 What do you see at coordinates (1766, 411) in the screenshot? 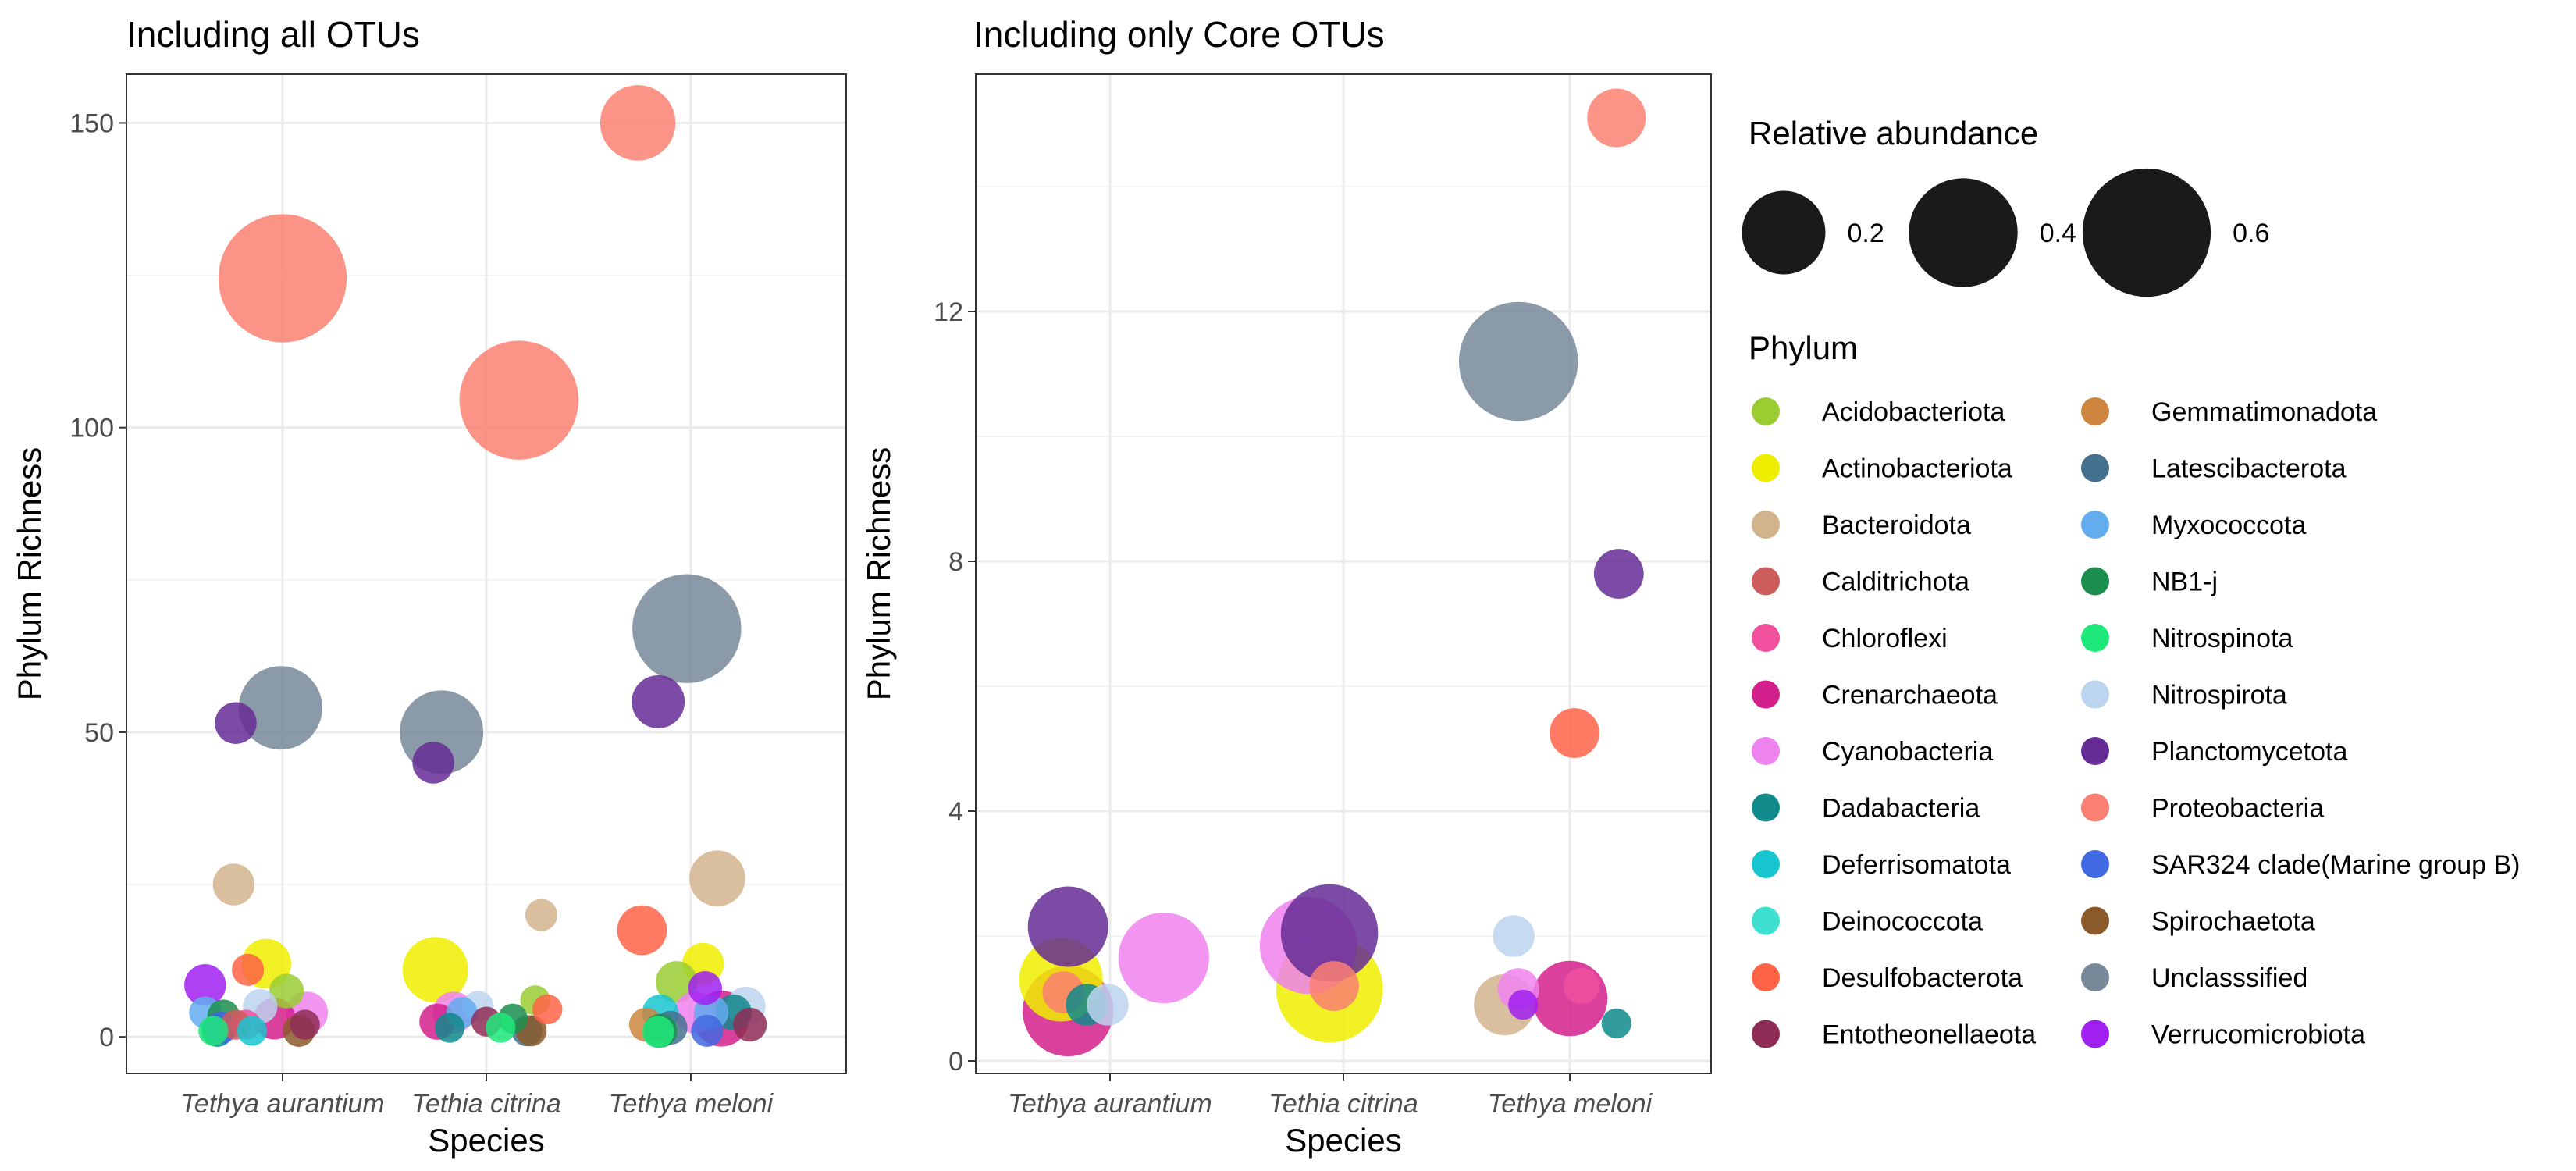
I see `legend-key-acidobacteriota` at bounding box center [1766, 411].